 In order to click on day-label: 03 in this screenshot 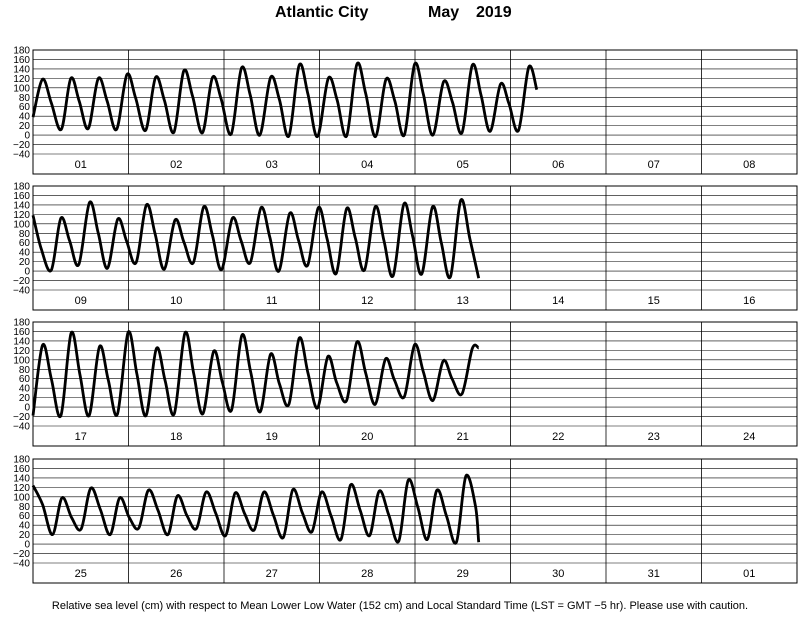, I will do `click(272, 165)`.